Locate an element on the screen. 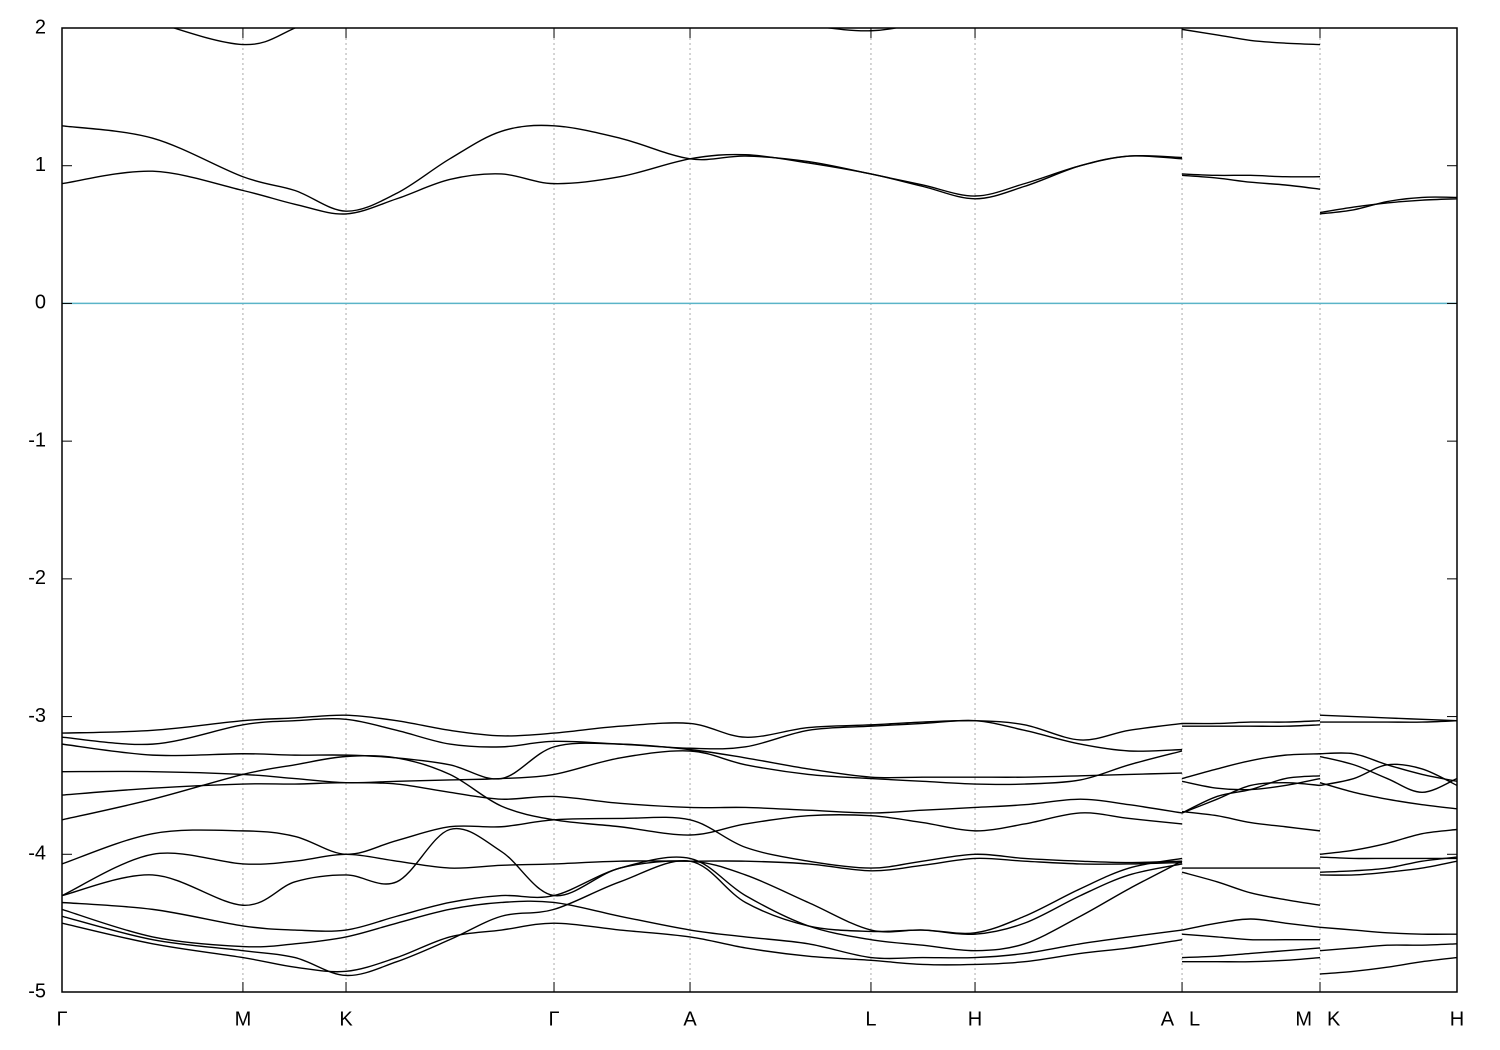 The image size is (1500, 1050). y-tick-label: 1 is located at coordinates (40, 165).